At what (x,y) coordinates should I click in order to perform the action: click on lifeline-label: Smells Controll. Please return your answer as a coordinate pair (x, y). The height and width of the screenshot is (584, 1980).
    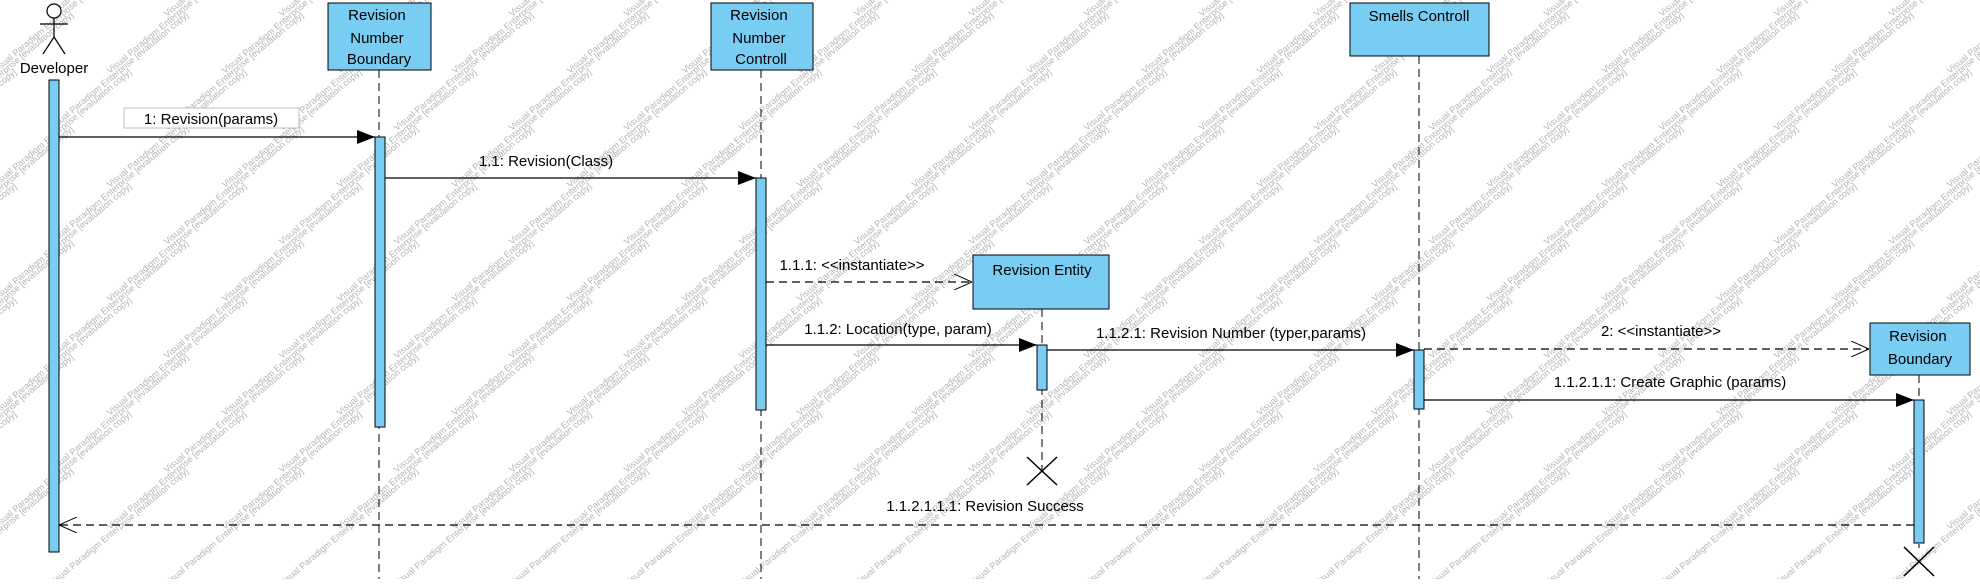
    Looking at the image, I should click on (1419, 16).